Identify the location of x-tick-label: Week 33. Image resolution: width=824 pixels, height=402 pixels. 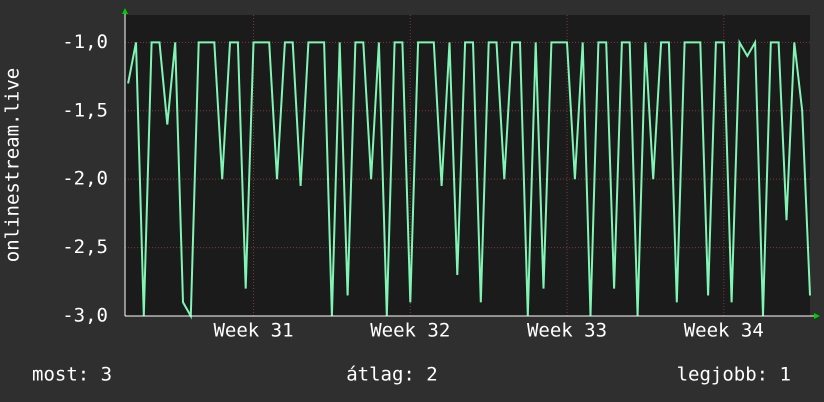
(567, 331).